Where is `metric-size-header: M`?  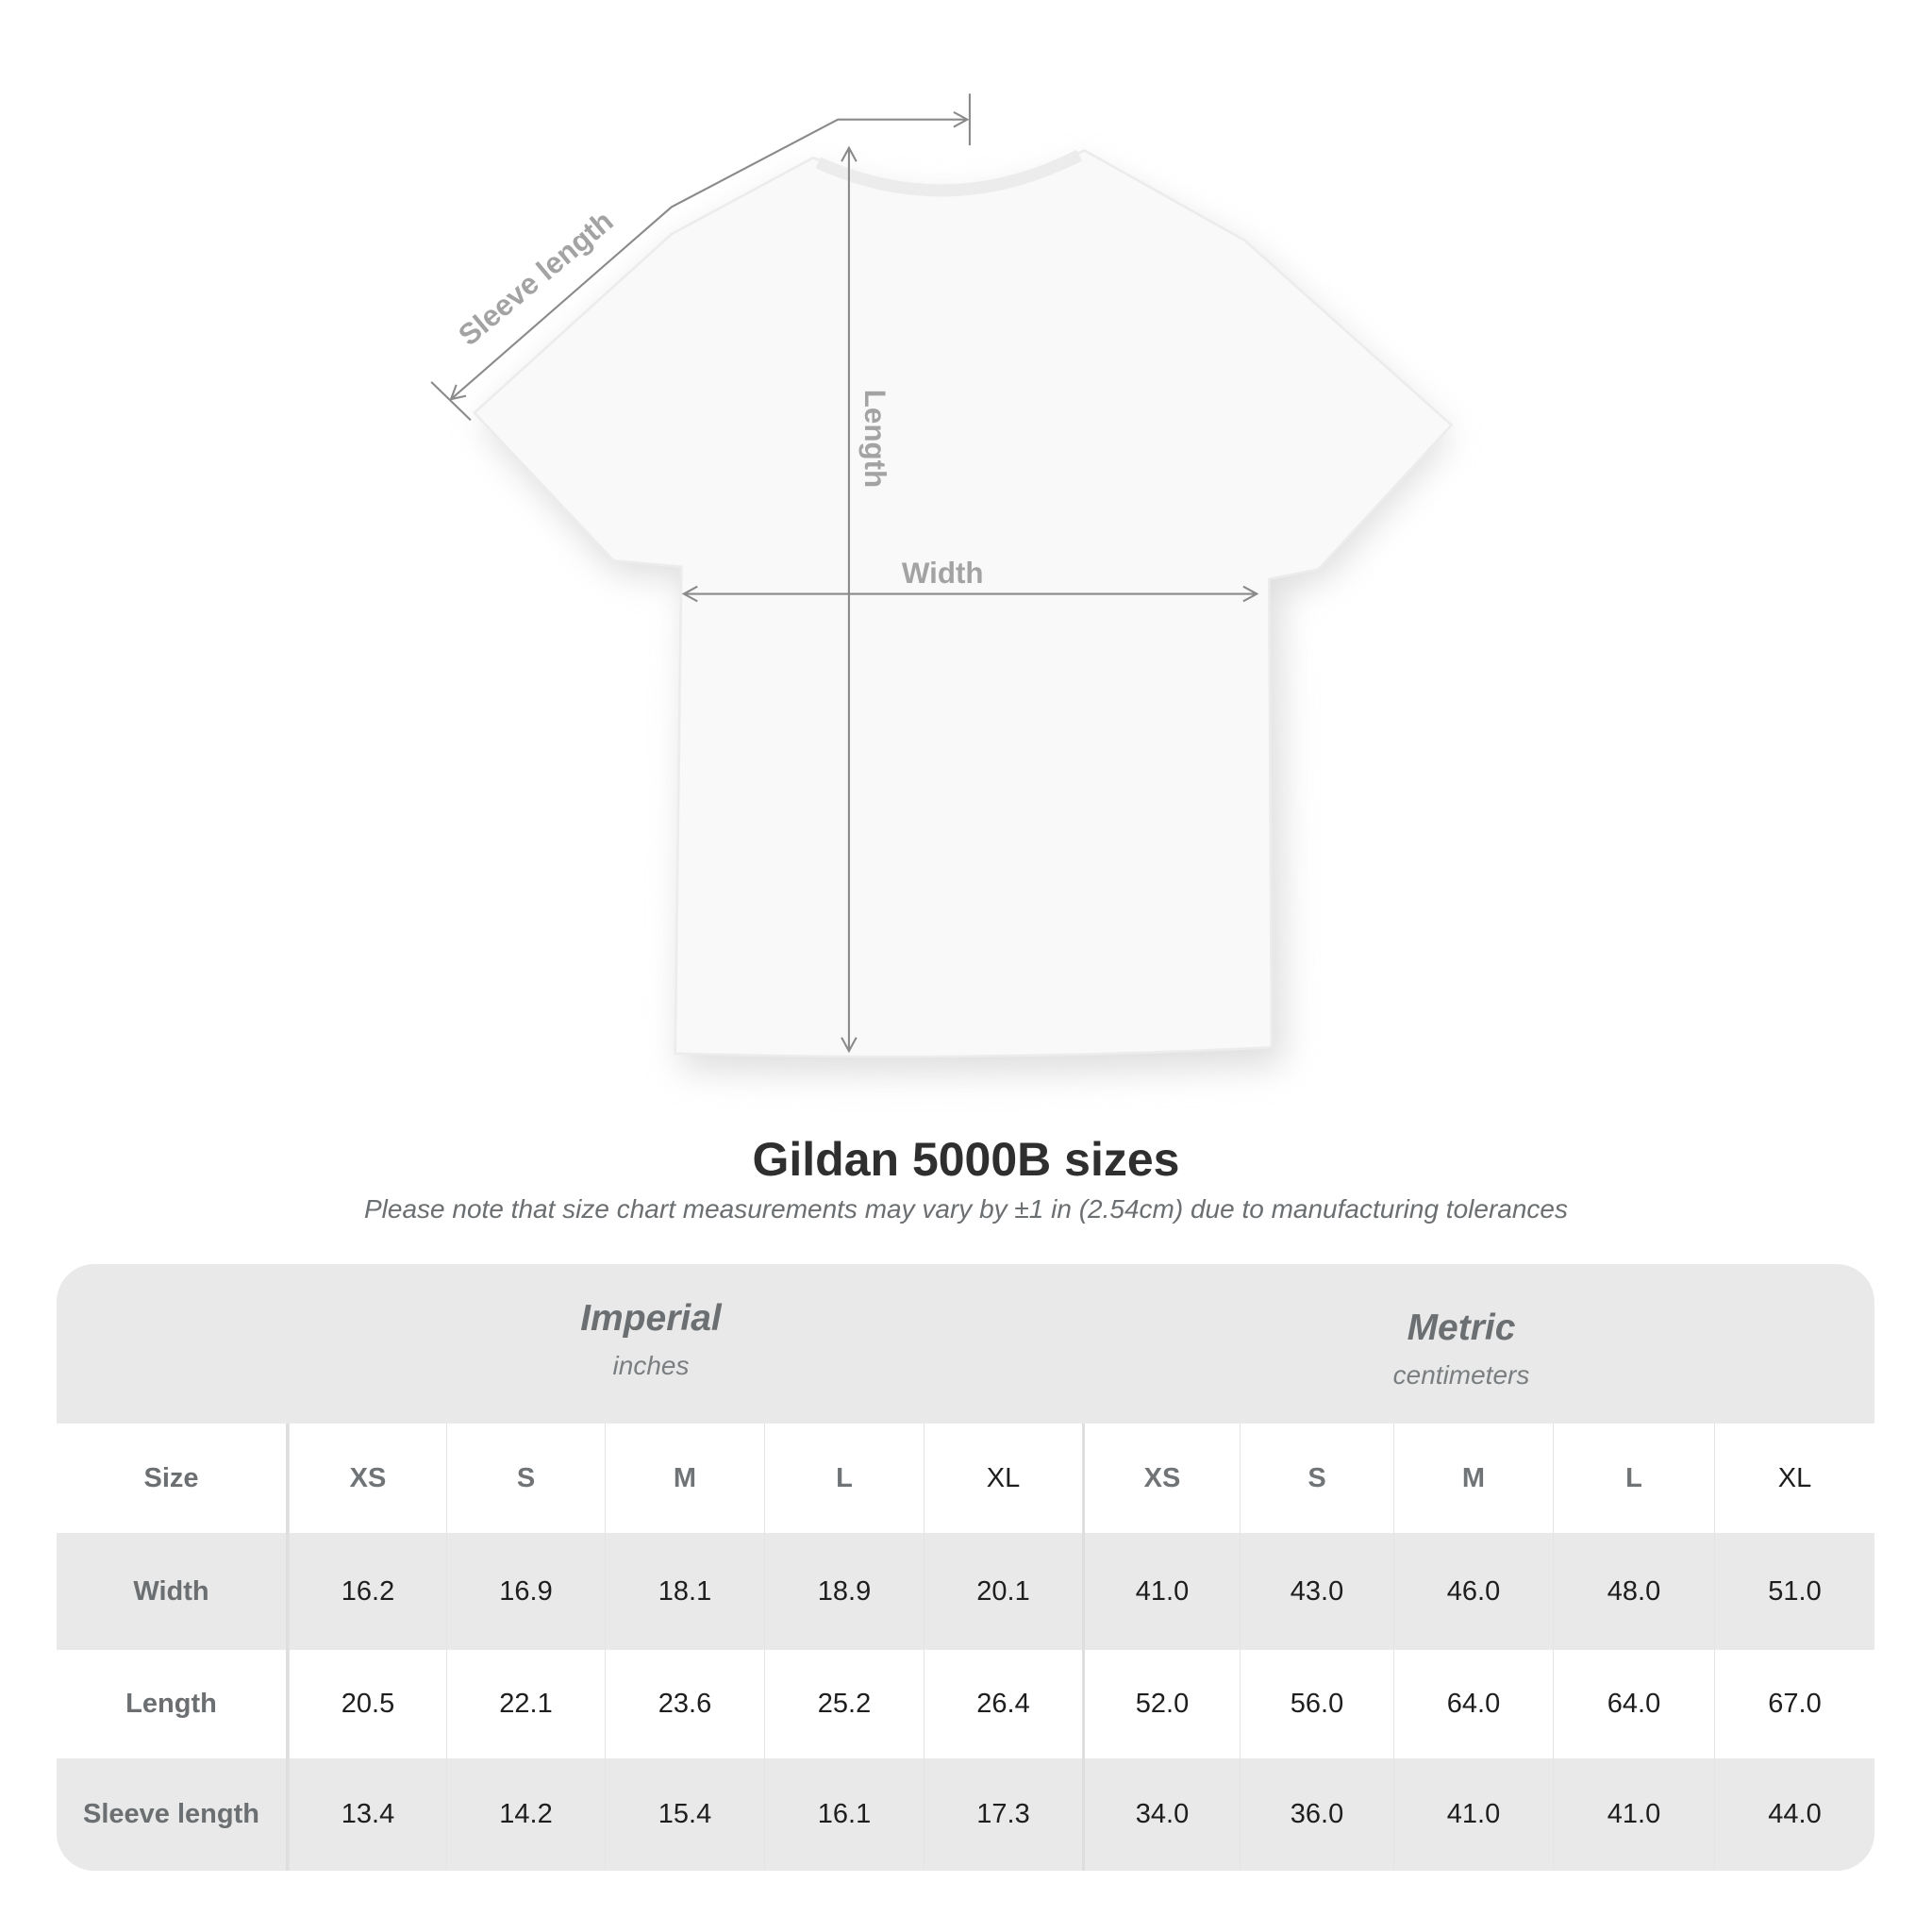
metric-size-header: M is located at coordinates (1473, 1478).